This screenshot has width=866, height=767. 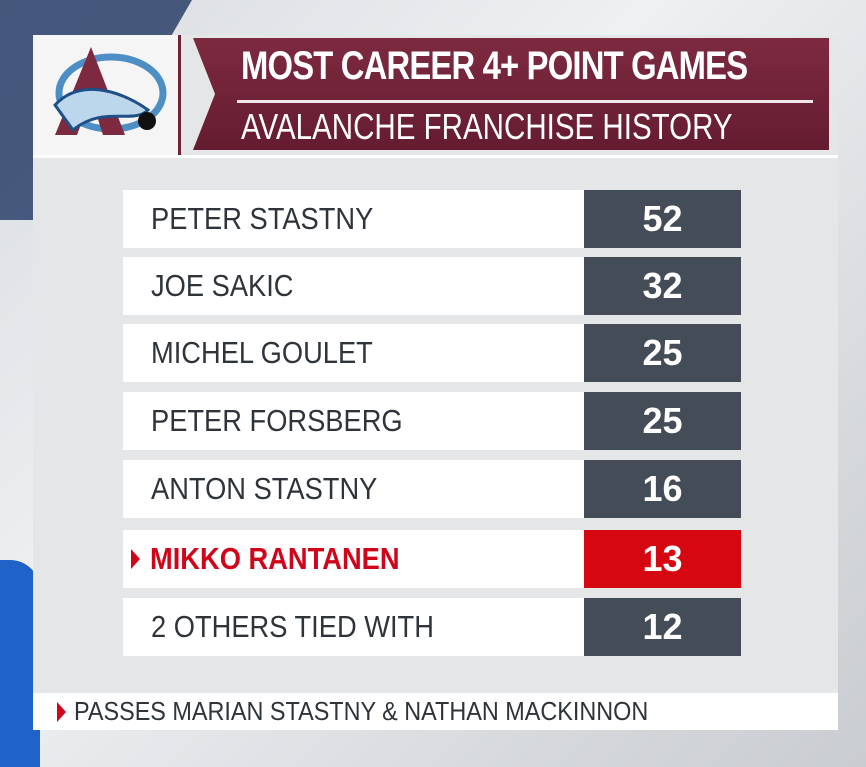 What do you see at coordinates (275, 558) in the screenshot?
I see `player-name: MIKKO RANTANEN` at bounding box center [275, 558].